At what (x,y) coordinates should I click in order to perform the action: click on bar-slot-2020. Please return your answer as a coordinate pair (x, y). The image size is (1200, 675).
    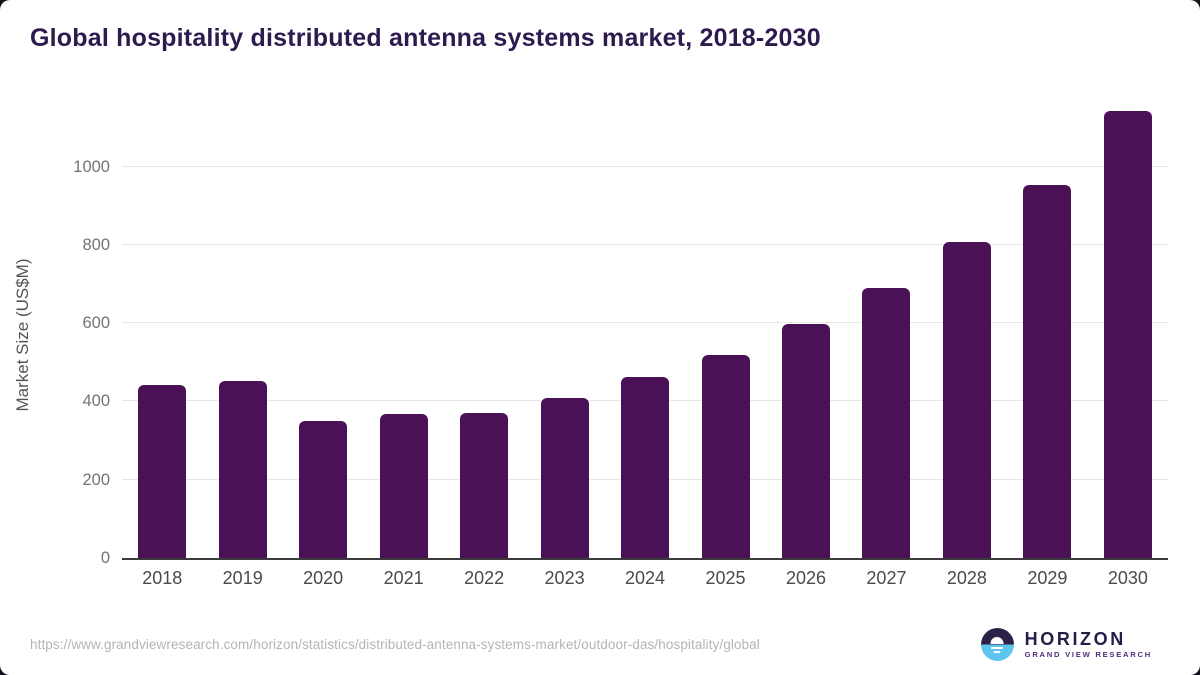
    Looking at the image, I should click on (323, 333).